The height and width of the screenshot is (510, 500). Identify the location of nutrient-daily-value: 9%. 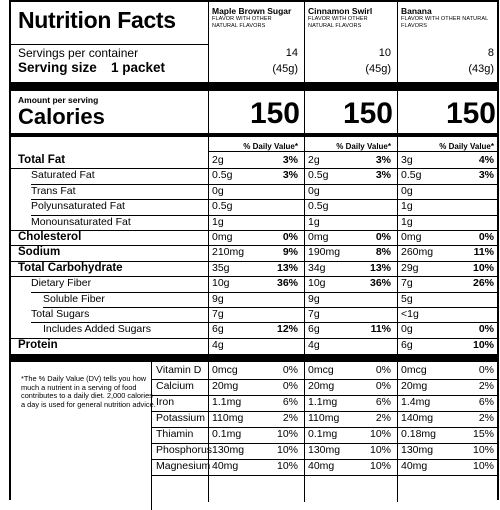
(290, 252).